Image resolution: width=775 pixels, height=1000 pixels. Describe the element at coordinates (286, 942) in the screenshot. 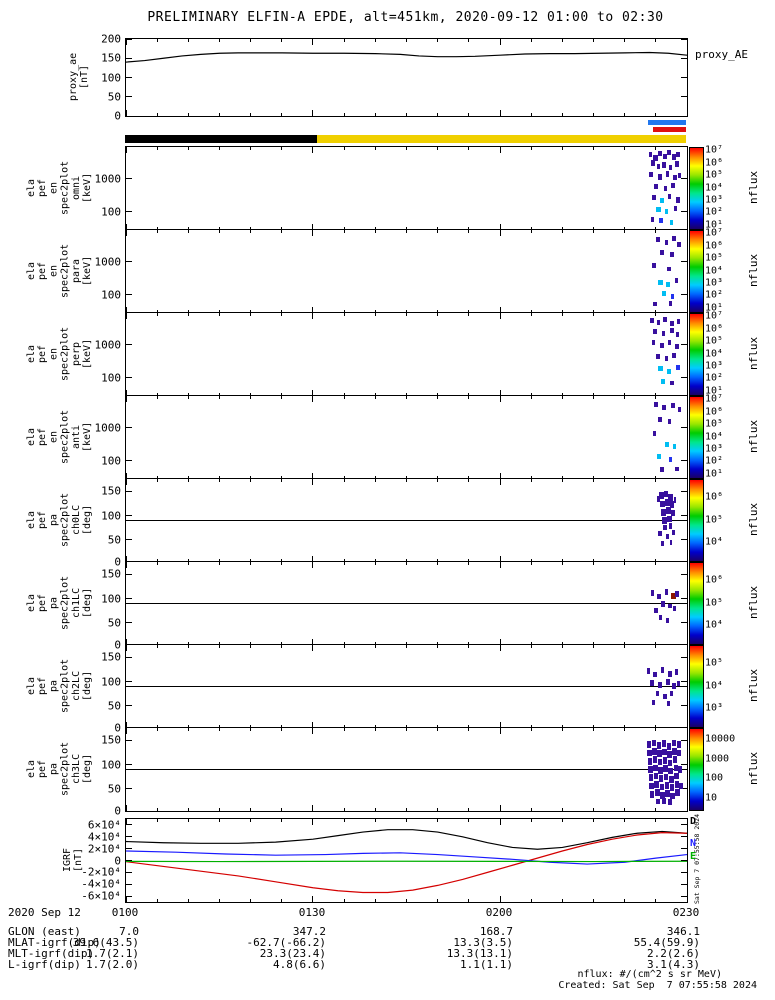

I see `footer-value: -62.7(-66.2)` at that location.